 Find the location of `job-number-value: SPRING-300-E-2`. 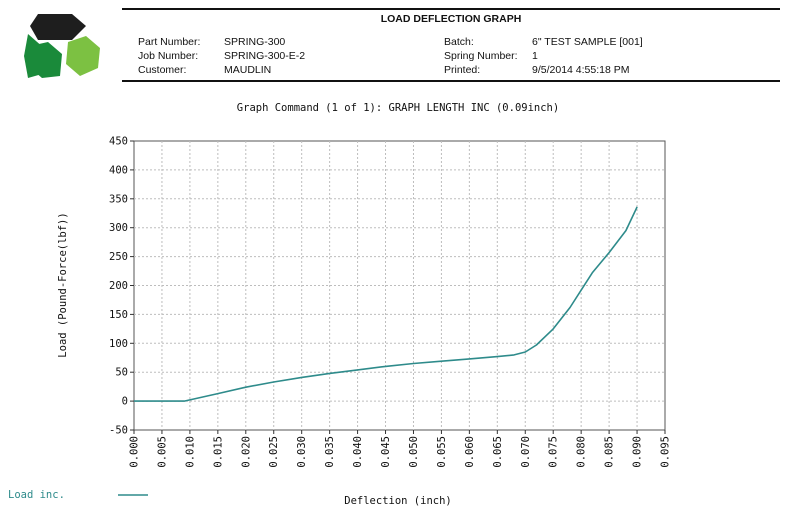

job-number-value: SPRING-300-E-2 is located at coordinates (265, 56).